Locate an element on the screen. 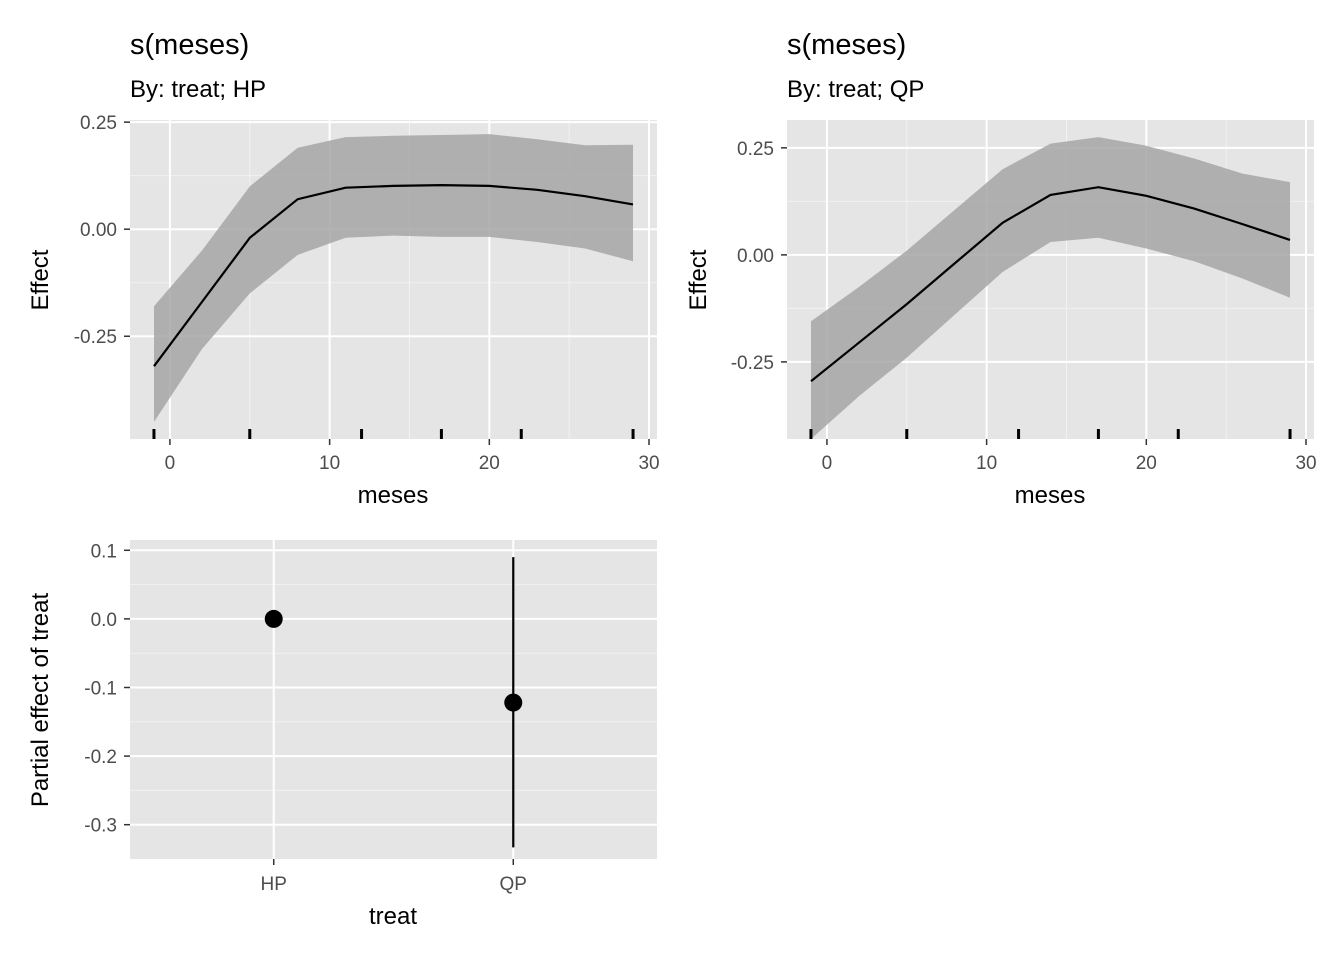 The width and height of the screenshot is (1344, 960). y-tick-label: 0.0 is located at coordinates (104, 620).